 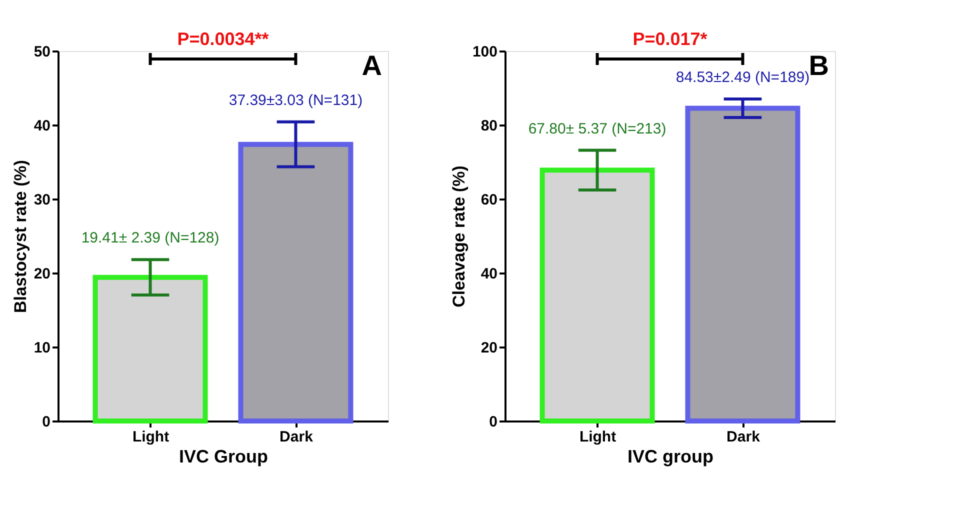 I want to click on x-axis-title: IVC group, so click(x=671, y=456).